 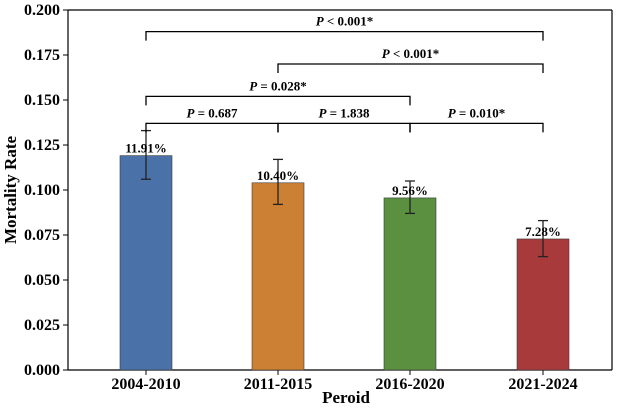 What do you see at coordinates (42, 10) in the screenshot?
I see `y-tick-label: 0.200` at bounding box center [42, 10].